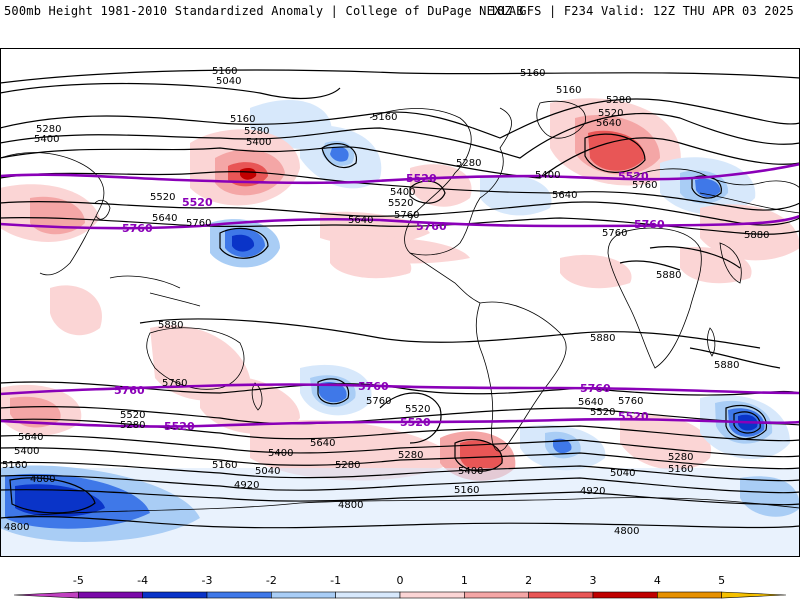  I want to click on anomaly-darkblue-spac, so click(332, 392).